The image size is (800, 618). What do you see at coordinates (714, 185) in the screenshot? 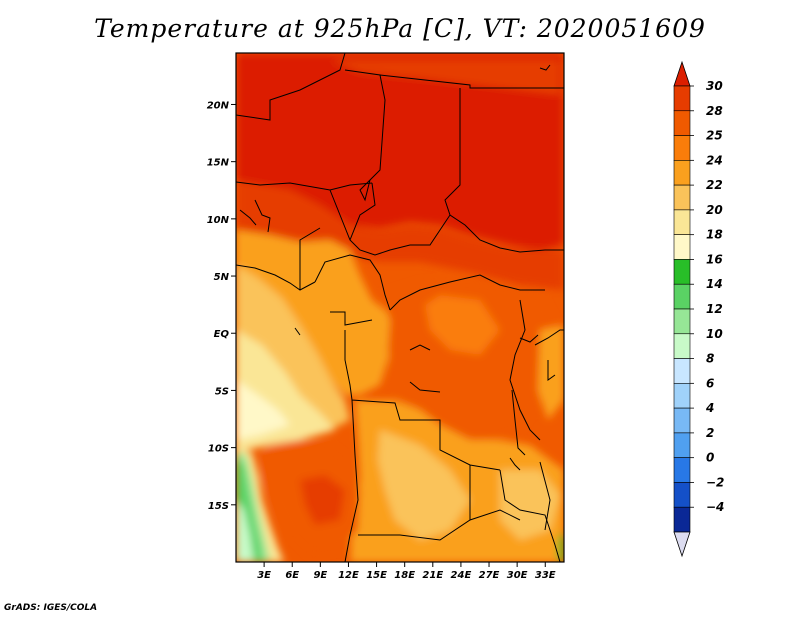
I see `colorbar-label: 22` at bounding box center [714, 185].